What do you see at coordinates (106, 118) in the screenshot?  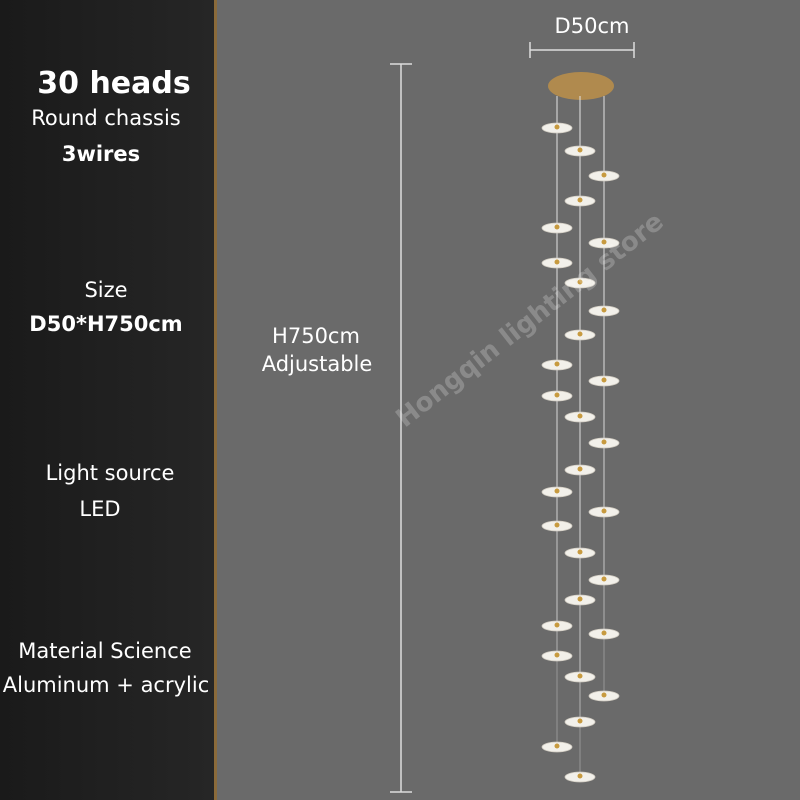 I see `spec-line: Round chassis` at bounding box center [106, 118].